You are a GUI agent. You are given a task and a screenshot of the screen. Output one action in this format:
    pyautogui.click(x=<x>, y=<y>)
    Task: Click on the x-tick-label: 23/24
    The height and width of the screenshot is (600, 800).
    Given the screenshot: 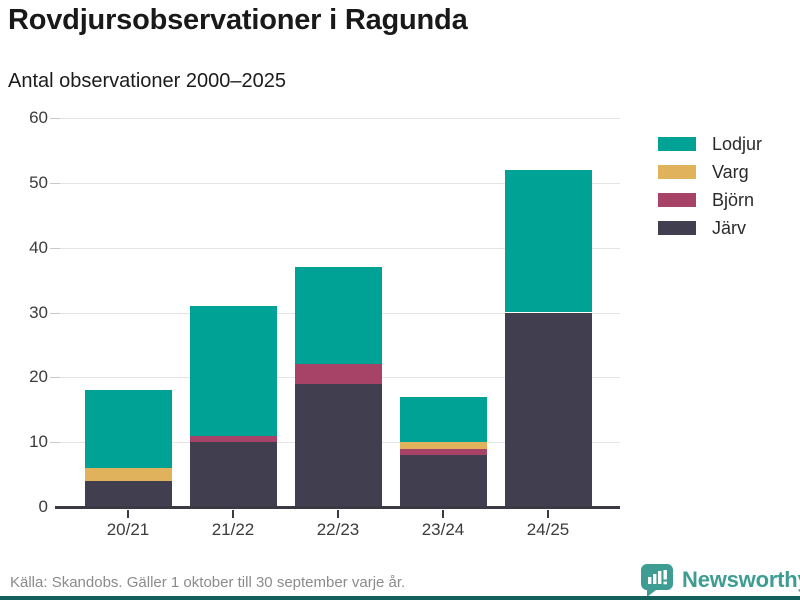 What is the action you would take?
    pyautogui.click(x=443, y=529)
    